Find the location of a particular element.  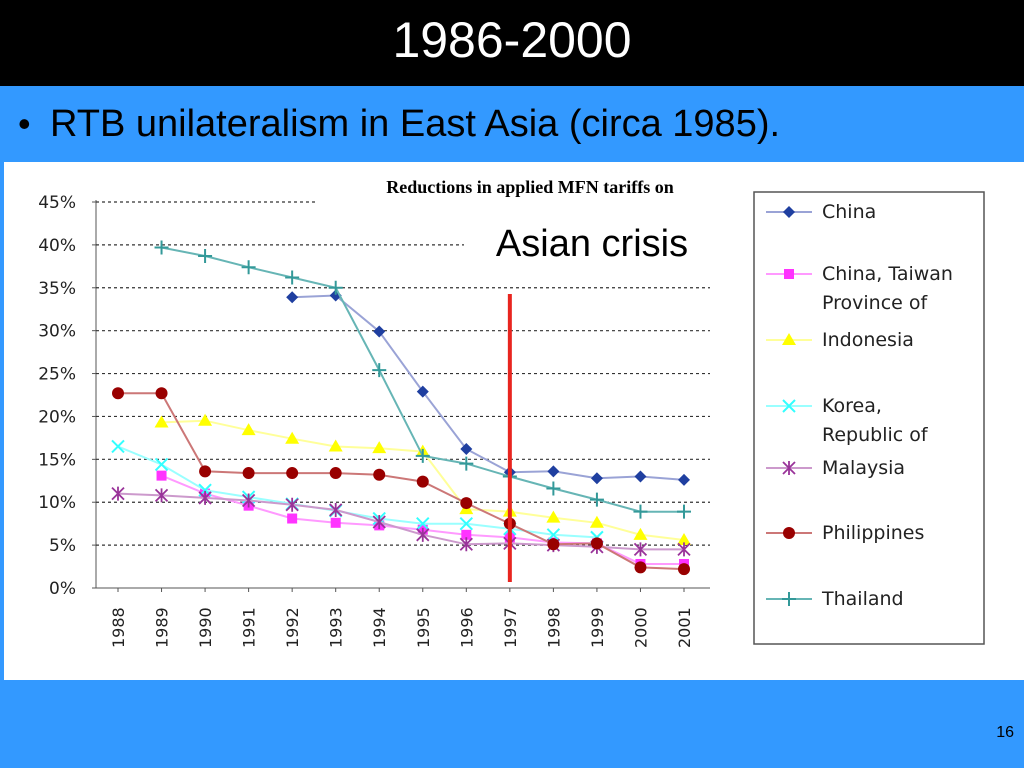

legend-label: Malaysia is located at coordinates (863, 468).